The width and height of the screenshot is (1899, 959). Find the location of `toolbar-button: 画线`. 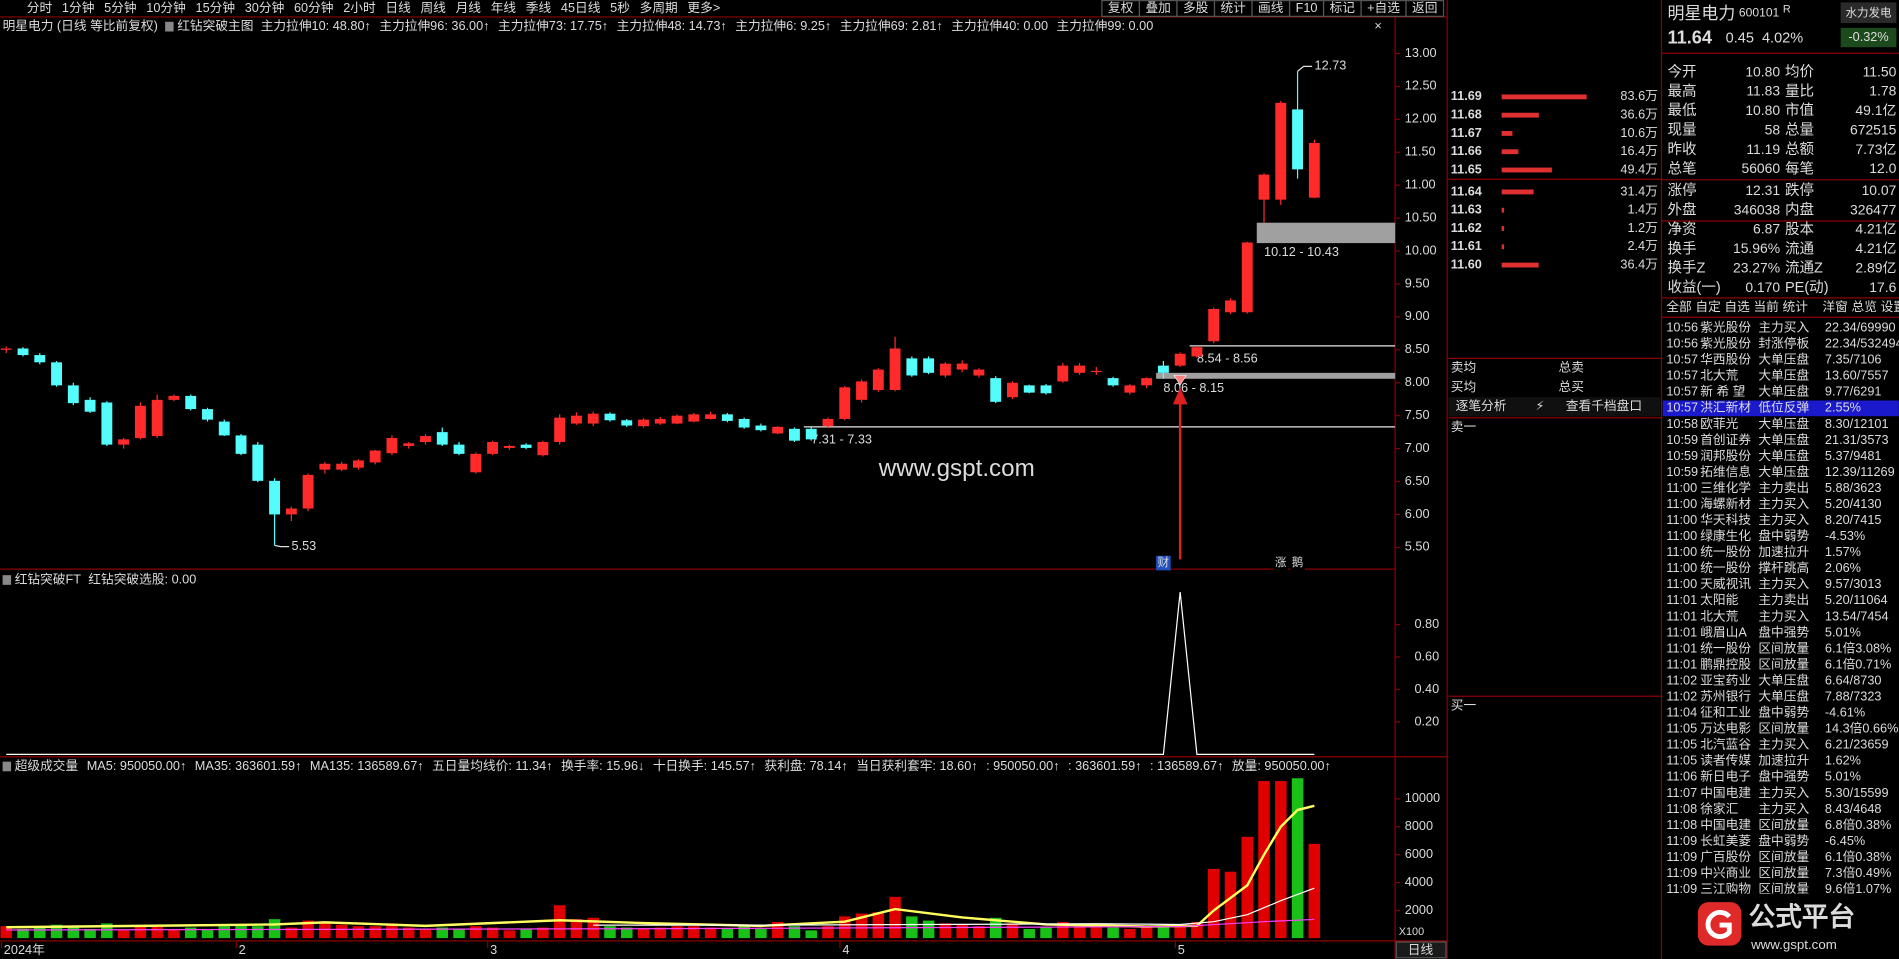

toolbar-button: 画线 is located at coordinates (1271, 7).